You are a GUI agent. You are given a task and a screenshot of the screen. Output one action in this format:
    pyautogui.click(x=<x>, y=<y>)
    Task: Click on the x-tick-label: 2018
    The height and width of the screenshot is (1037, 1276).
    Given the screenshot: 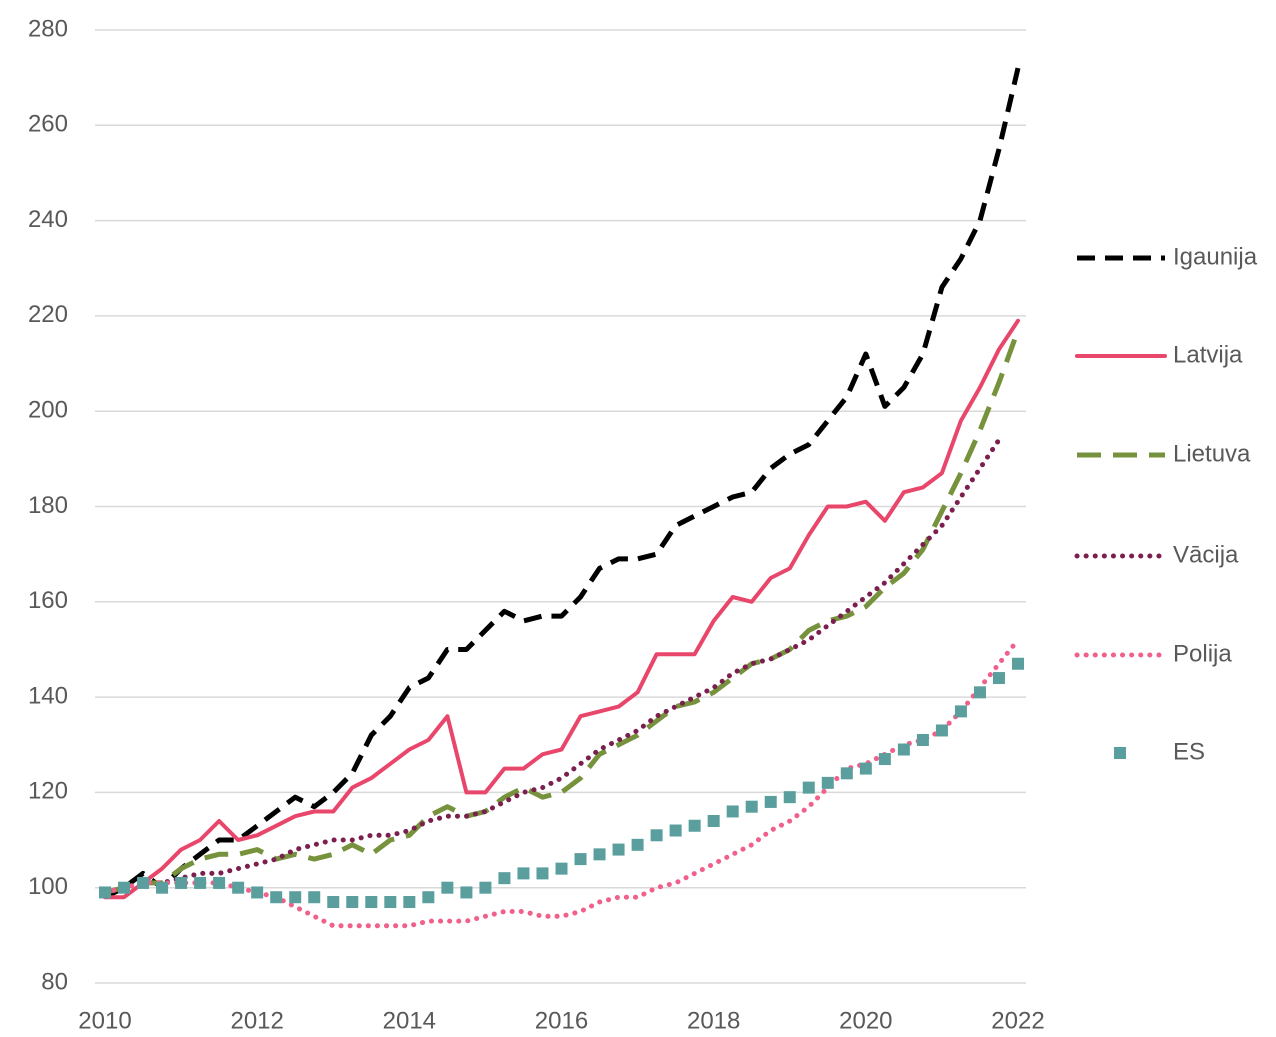 What is the action you would take?
    pyautogui.click(x=713, y=1020)
    